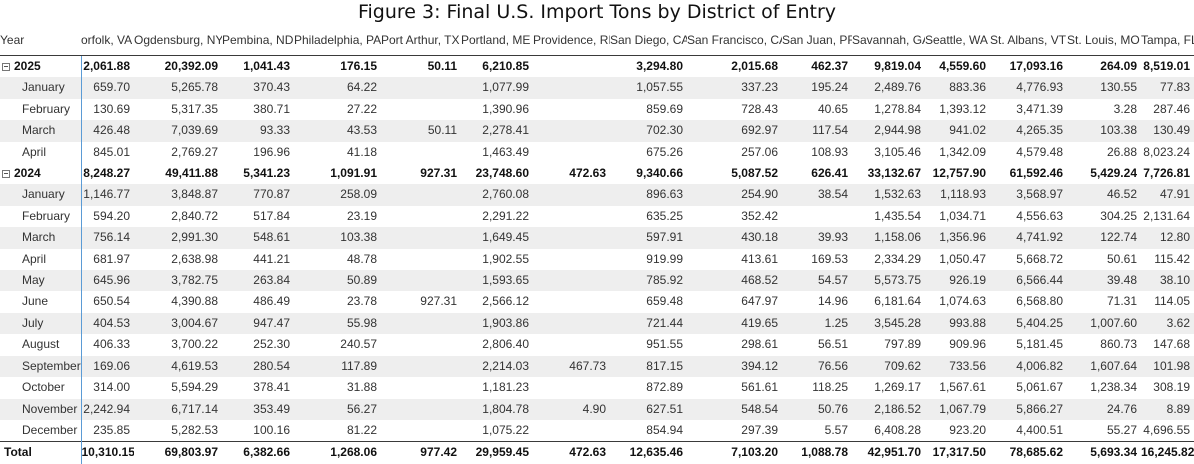  Describe the element at coordinates (107, 41) in the screenshot. I see `column-header: orfolk, VA` at that location.